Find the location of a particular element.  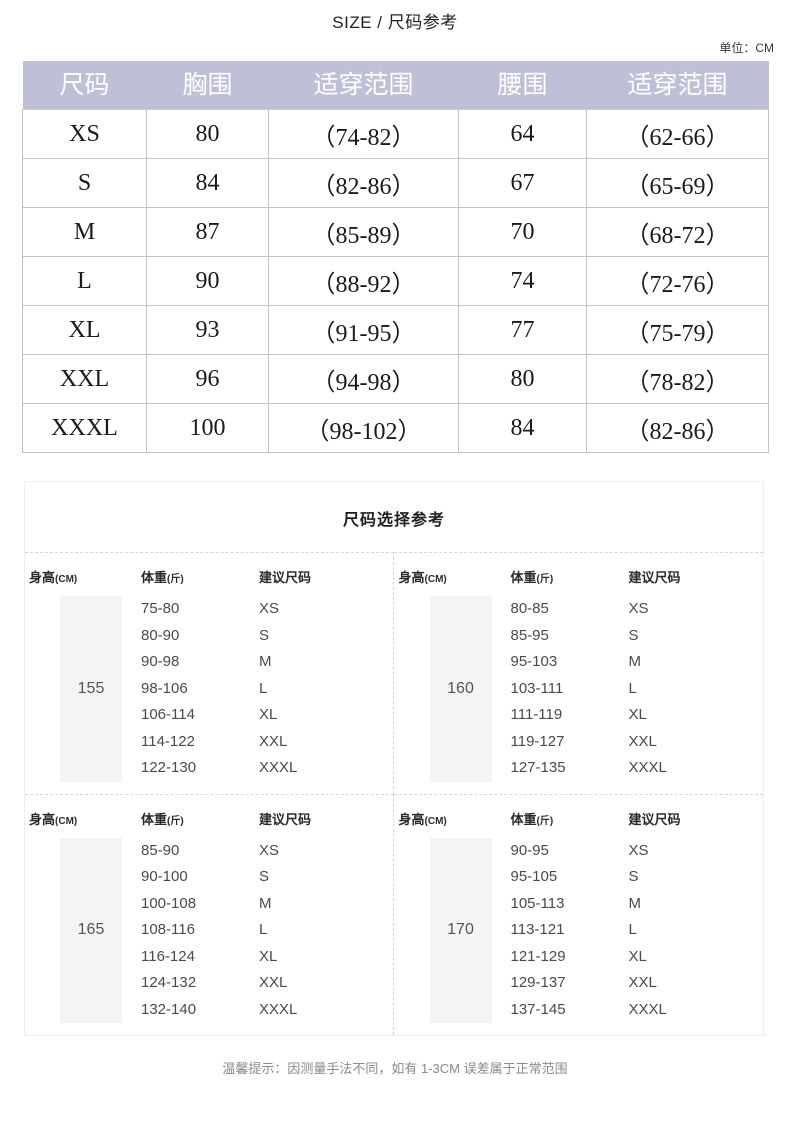

weight-range-value: 111-119 is located at coordinates (536, 714).